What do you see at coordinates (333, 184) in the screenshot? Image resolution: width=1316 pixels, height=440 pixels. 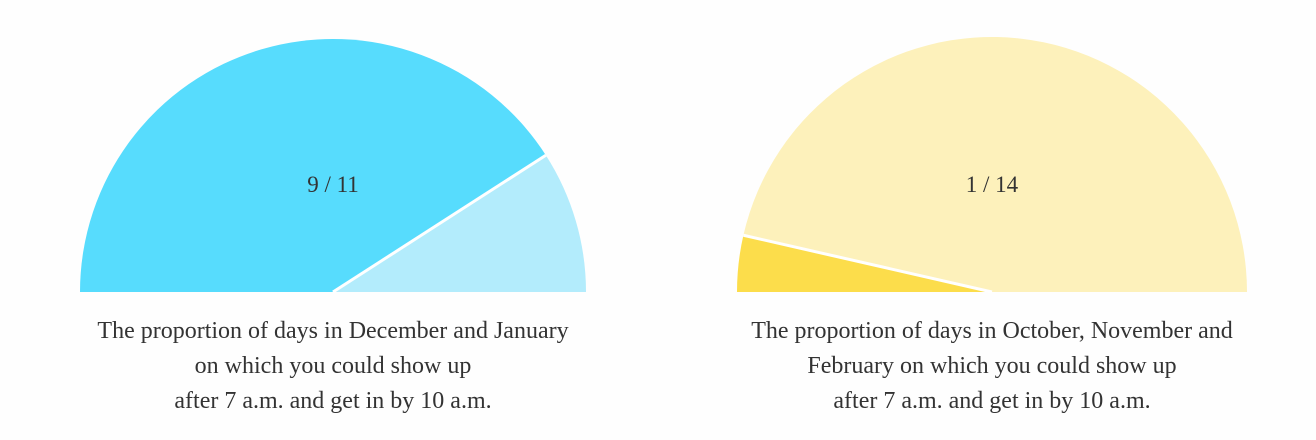 I see `gauge-label: 9 / 11` at bounding box center [333, 184].